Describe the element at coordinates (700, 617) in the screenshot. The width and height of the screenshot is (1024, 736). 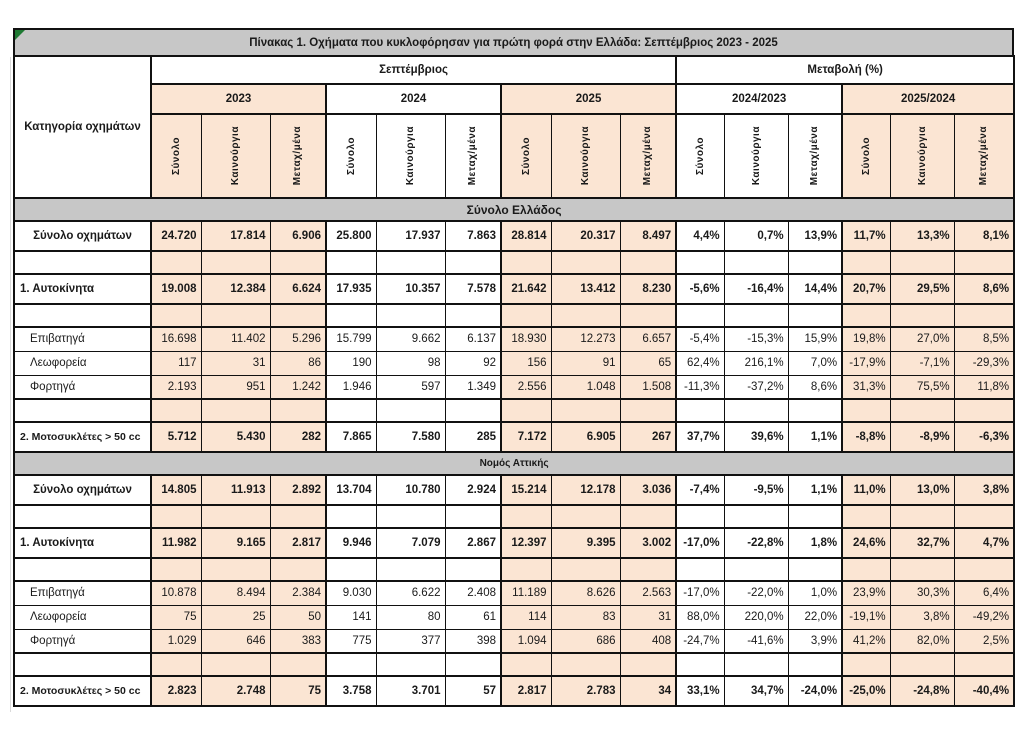
I see `value-cell: 88,0%` at that location.